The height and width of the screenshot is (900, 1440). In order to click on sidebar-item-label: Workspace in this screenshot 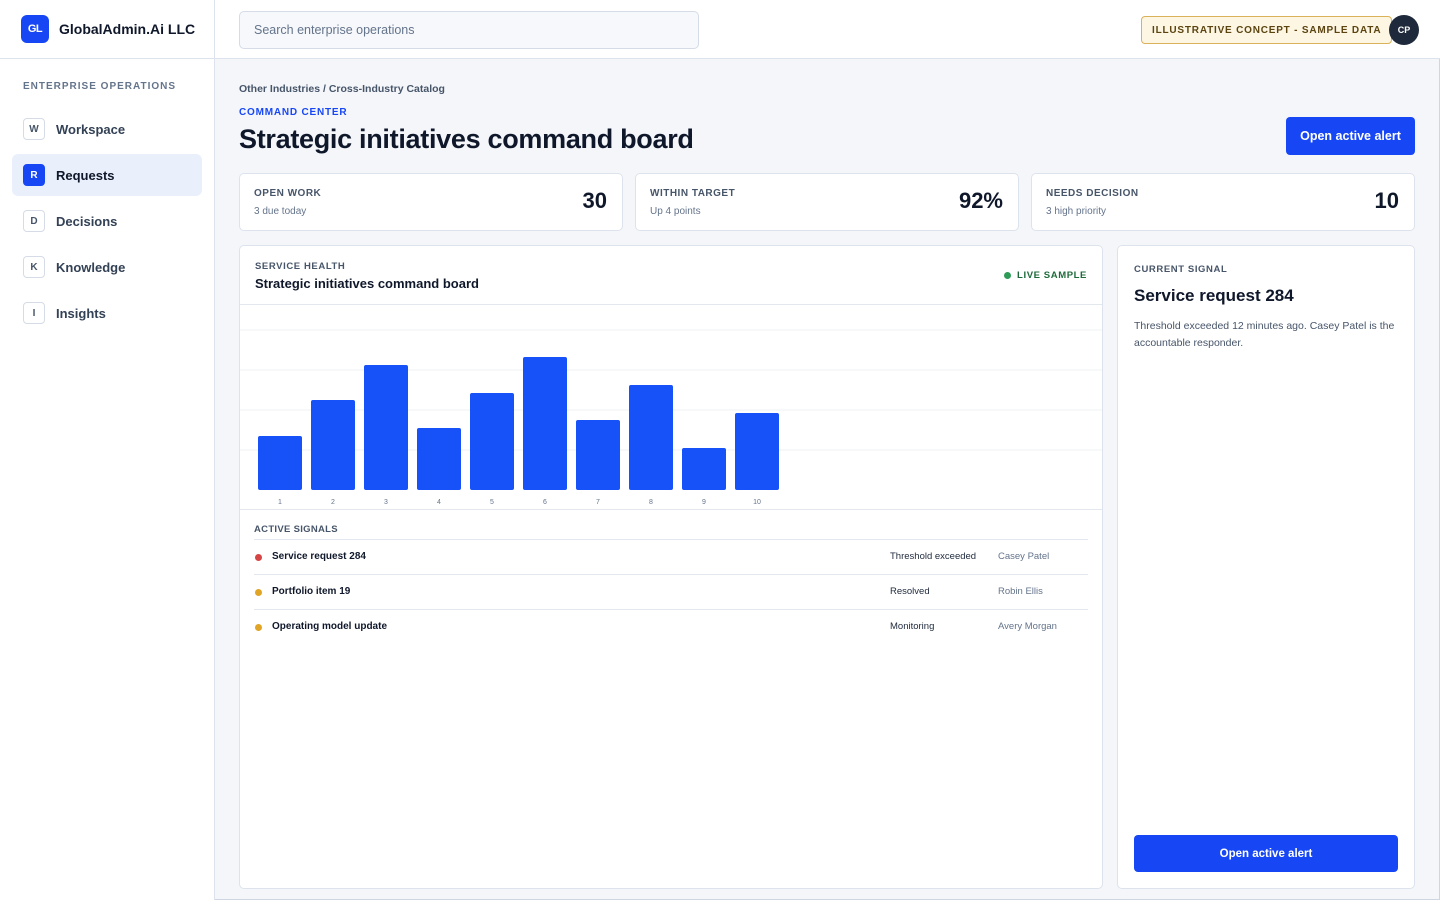, I will do `click(91, 129)`.